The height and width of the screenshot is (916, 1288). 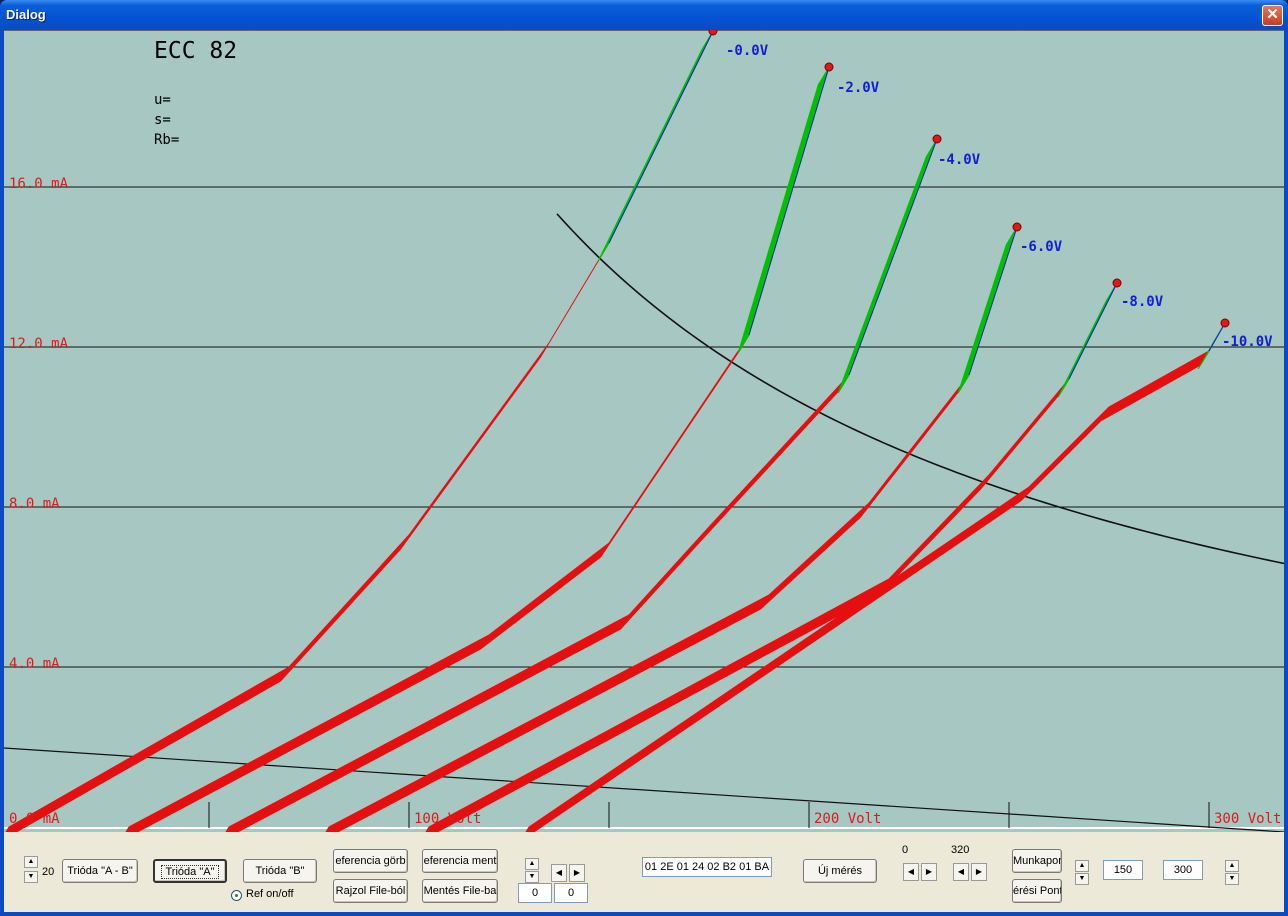 What do you see at coordinates (460, 861) in the screenshot?
I see `ref-save-button: eferencia ment` at bounding box center [460, 861].